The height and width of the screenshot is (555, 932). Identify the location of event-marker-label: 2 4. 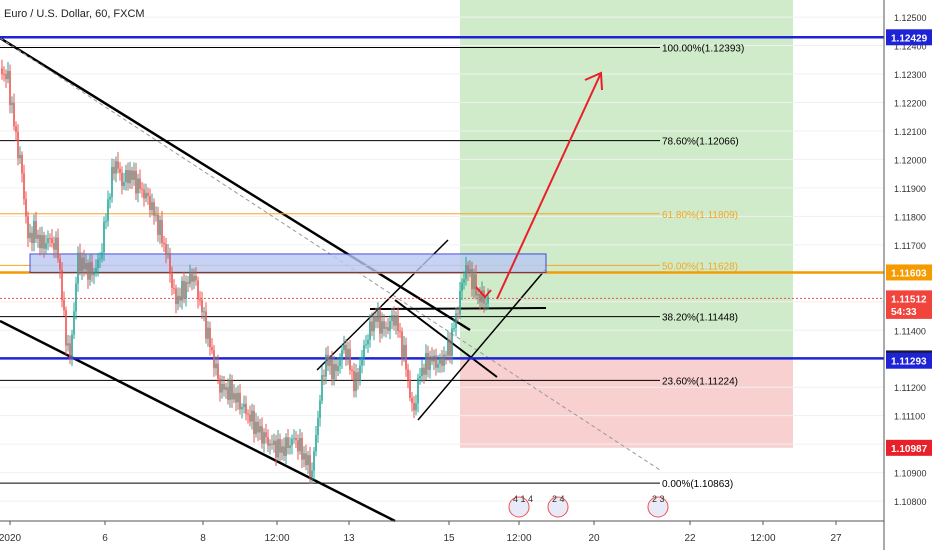
(558, 499).